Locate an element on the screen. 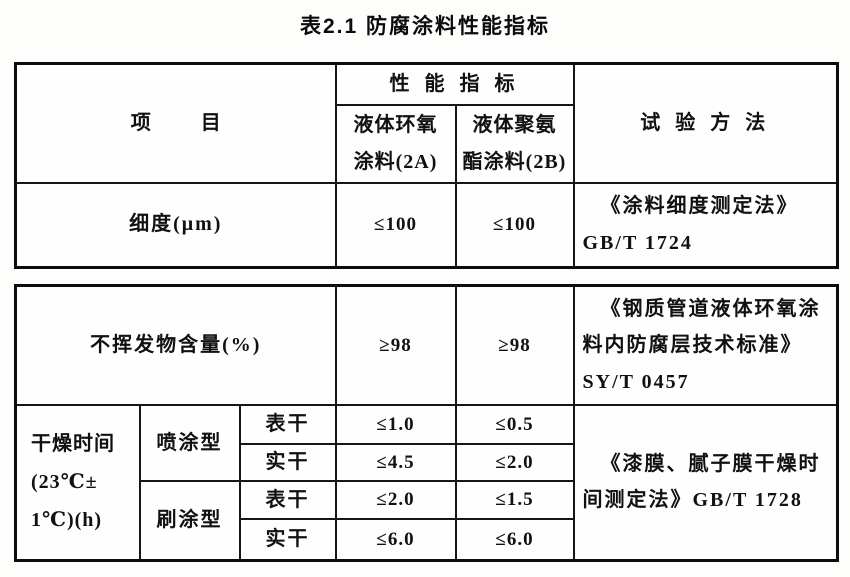 This screenshot has height=577, width=850. table-row: 刷涂型 表干 ≤2.0 ≤1.5 is located at coordinates (427, 521).